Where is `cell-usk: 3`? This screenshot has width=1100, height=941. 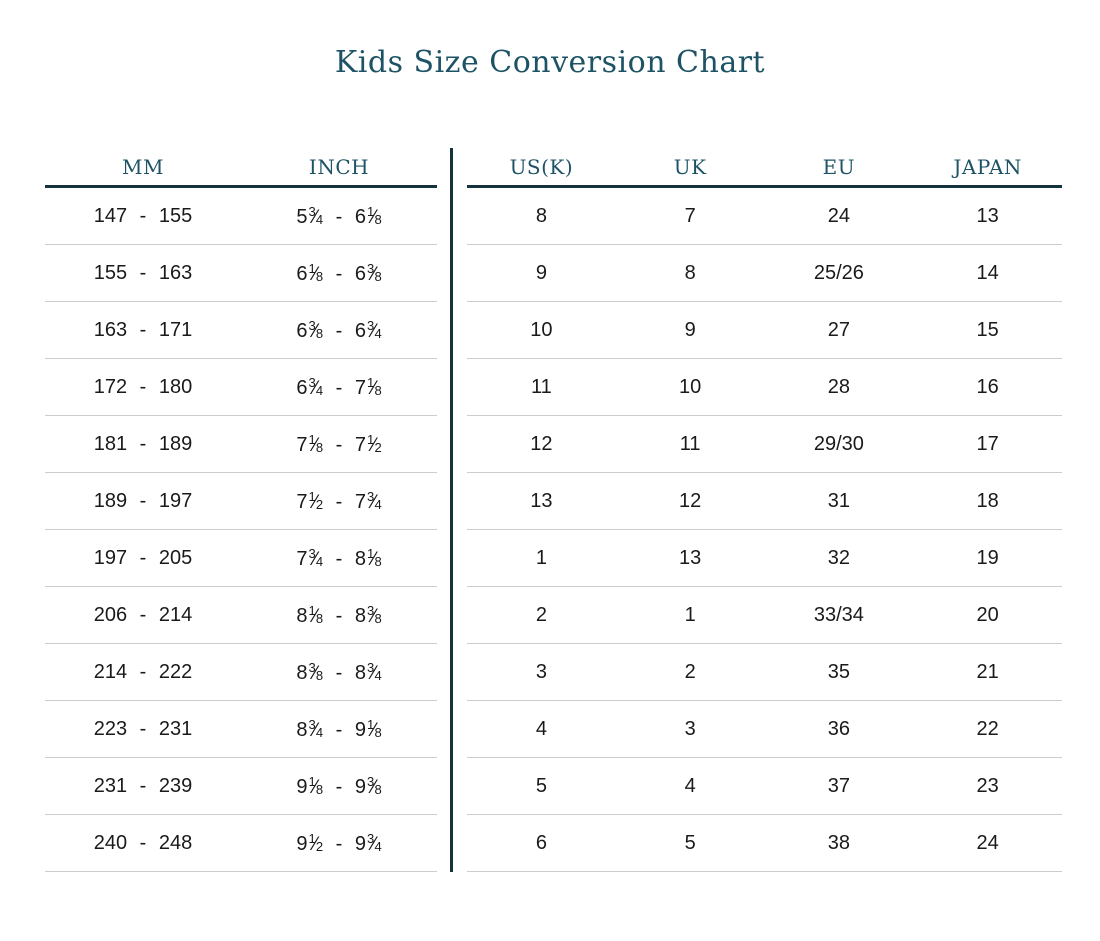 cell-usk: 3 is located at coordinates (541, 672).